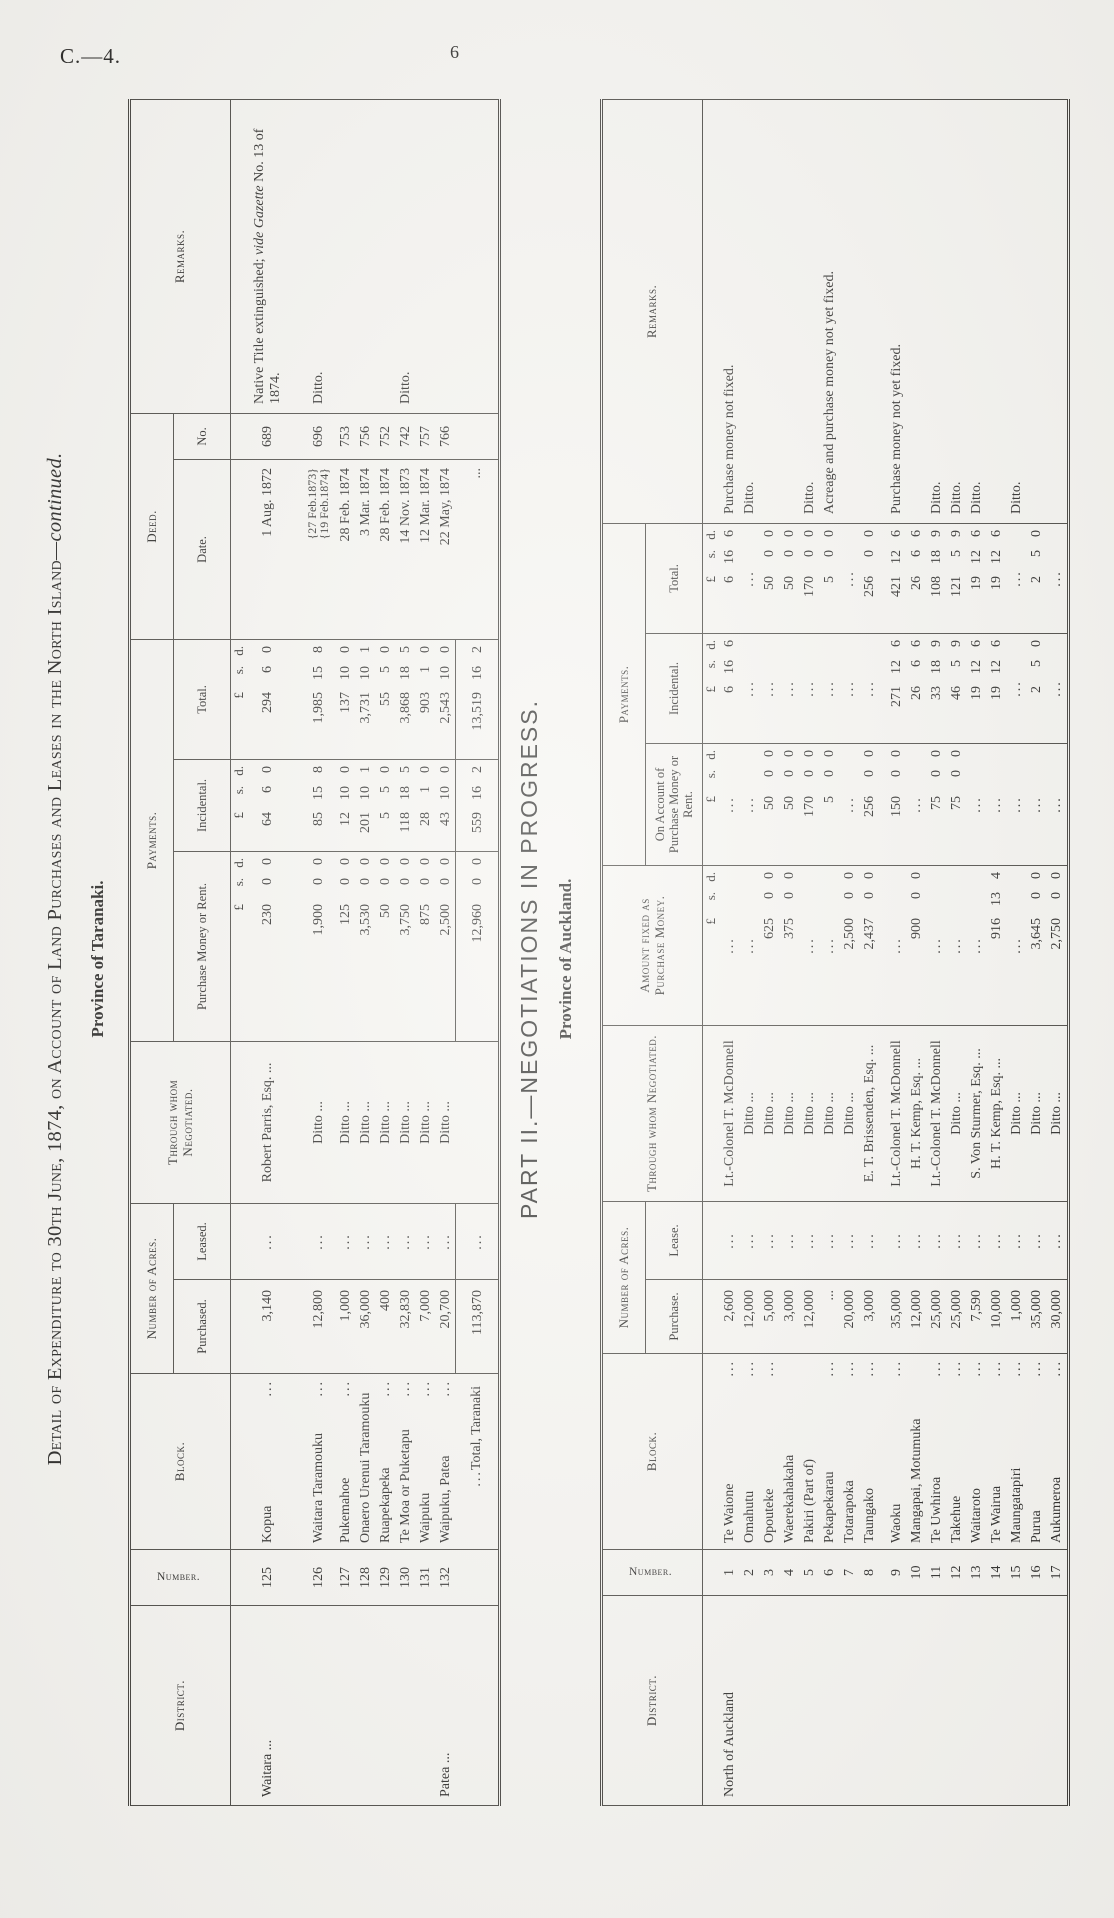  Describe the element at coordinates (893, 578) in the screenshot. I see `cell-tot: 421126` at that location.